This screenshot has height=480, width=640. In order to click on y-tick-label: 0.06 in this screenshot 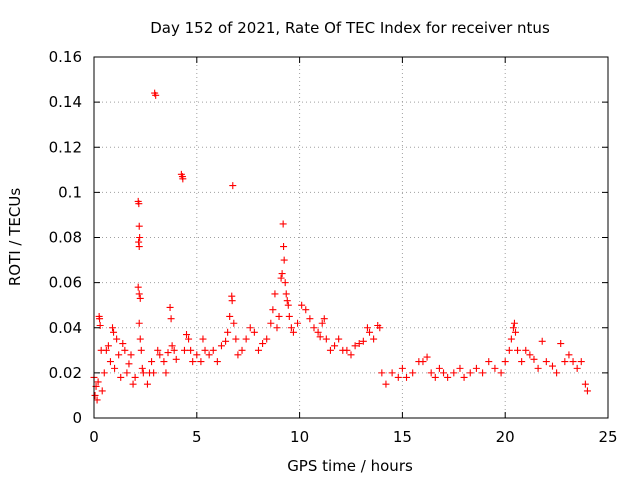, I will do `click(65, 283)`.